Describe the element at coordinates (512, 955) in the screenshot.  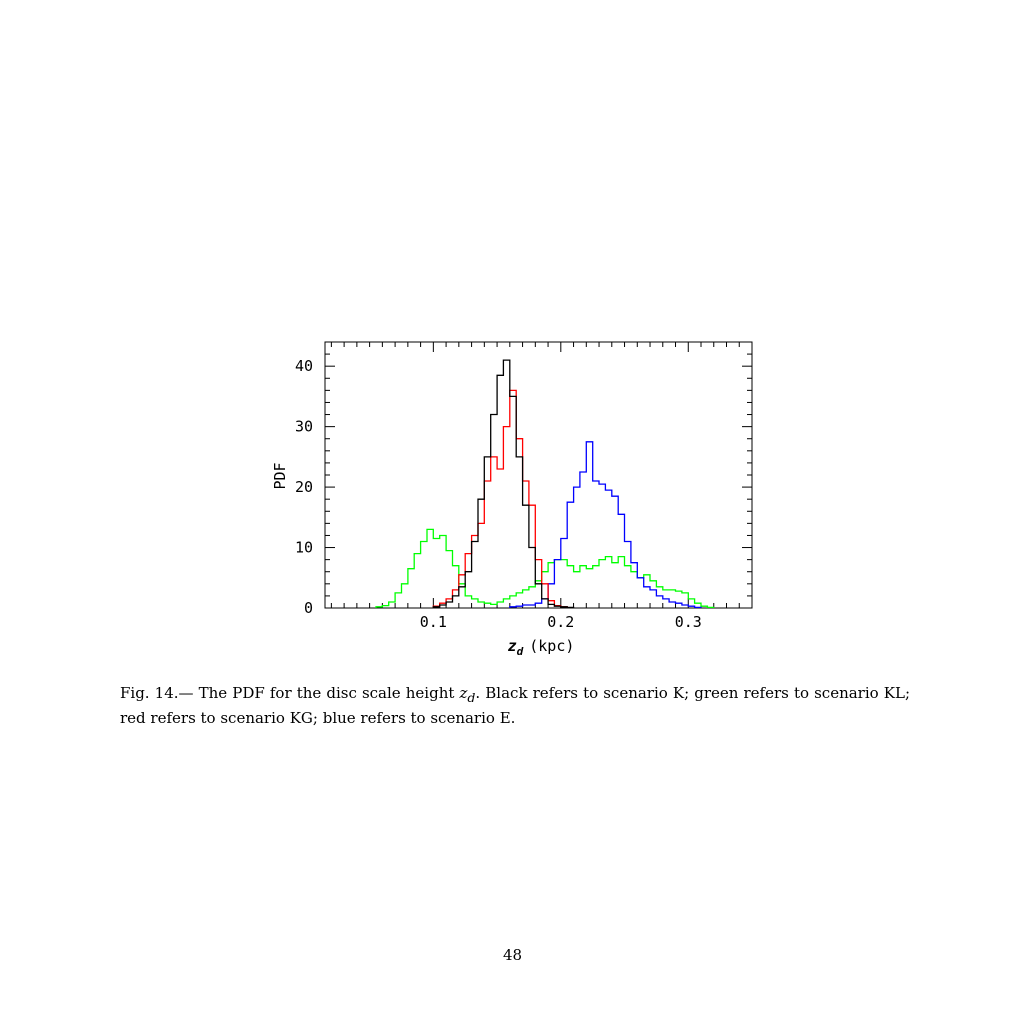
I see `page-number: 48` at that location.